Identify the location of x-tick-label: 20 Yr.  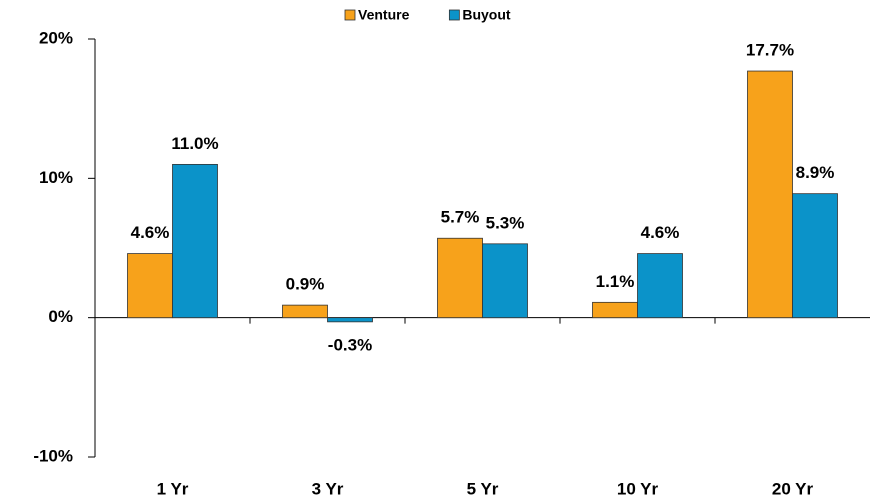
(793, 488).